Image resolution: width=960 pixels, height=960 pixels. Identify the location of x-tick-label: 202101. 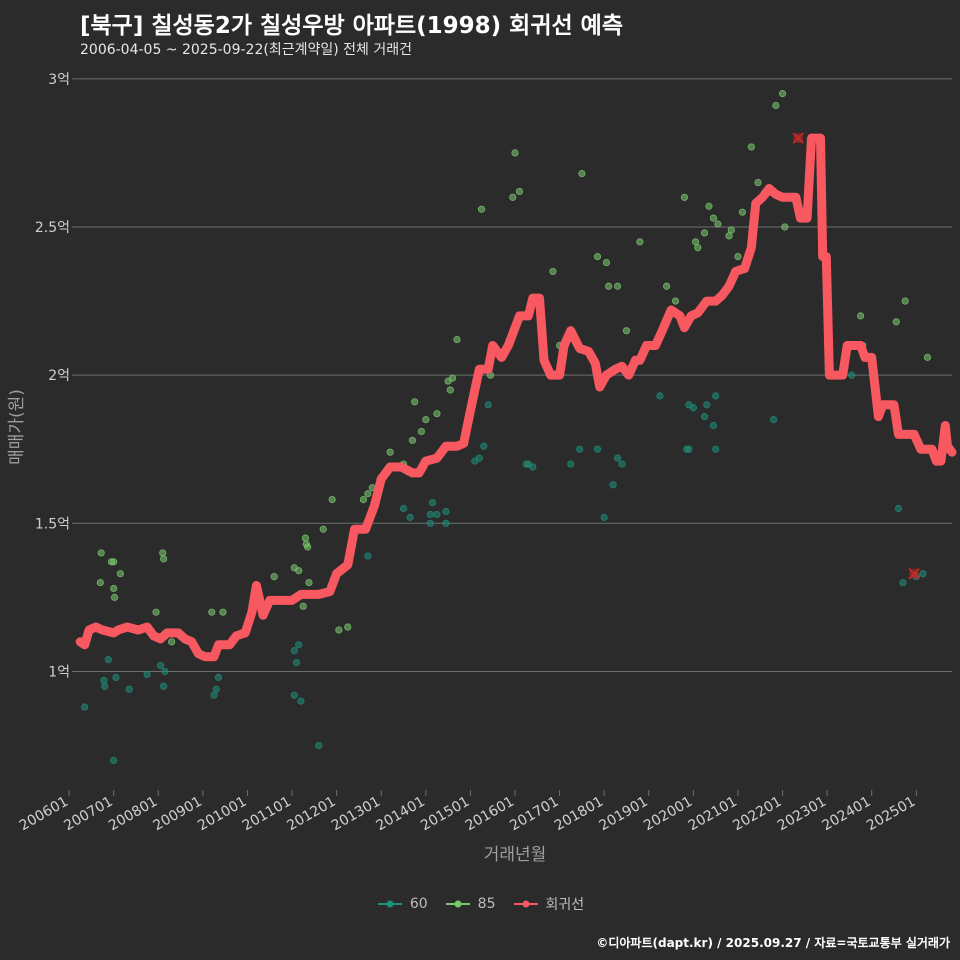
(713, 814).